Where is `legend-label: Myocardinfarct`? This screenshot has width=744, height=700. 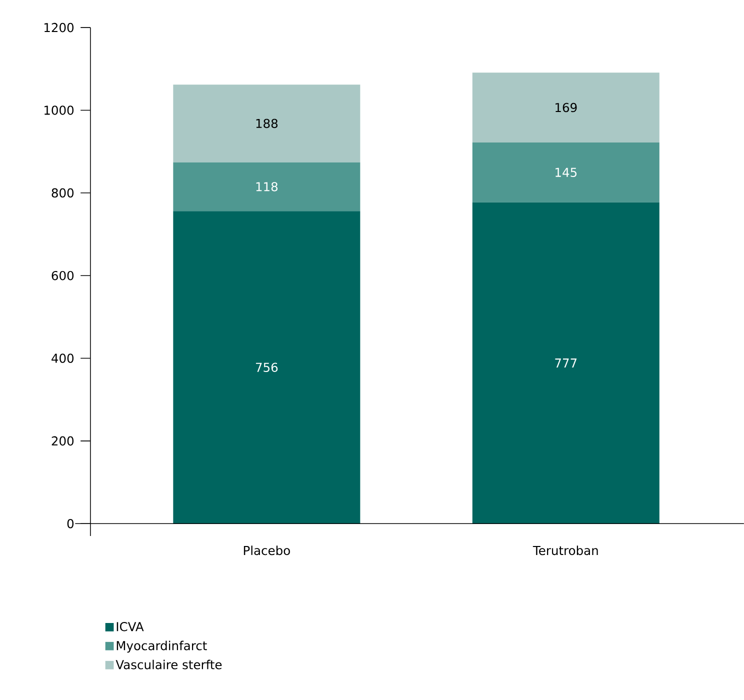 legend-label: Myocardinfarct is located at coordinates (161, 646).